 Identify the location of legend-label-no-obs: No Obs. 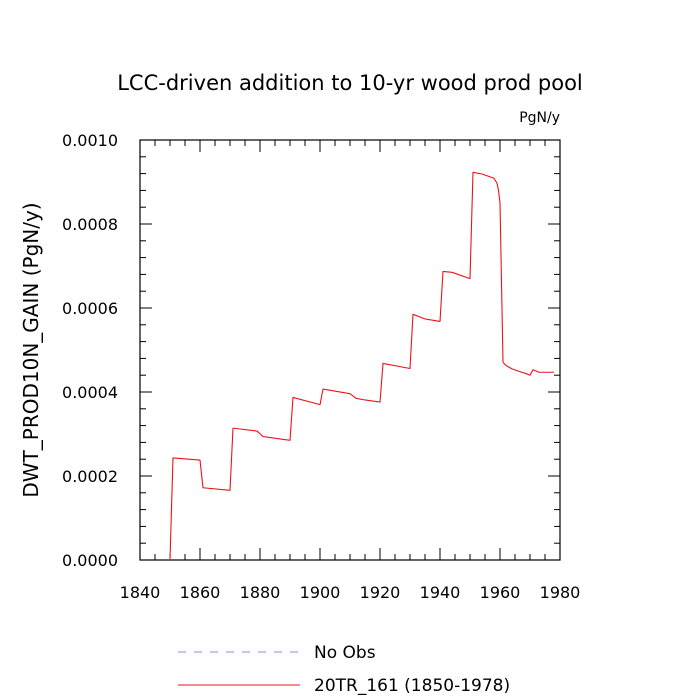
(345, 653).